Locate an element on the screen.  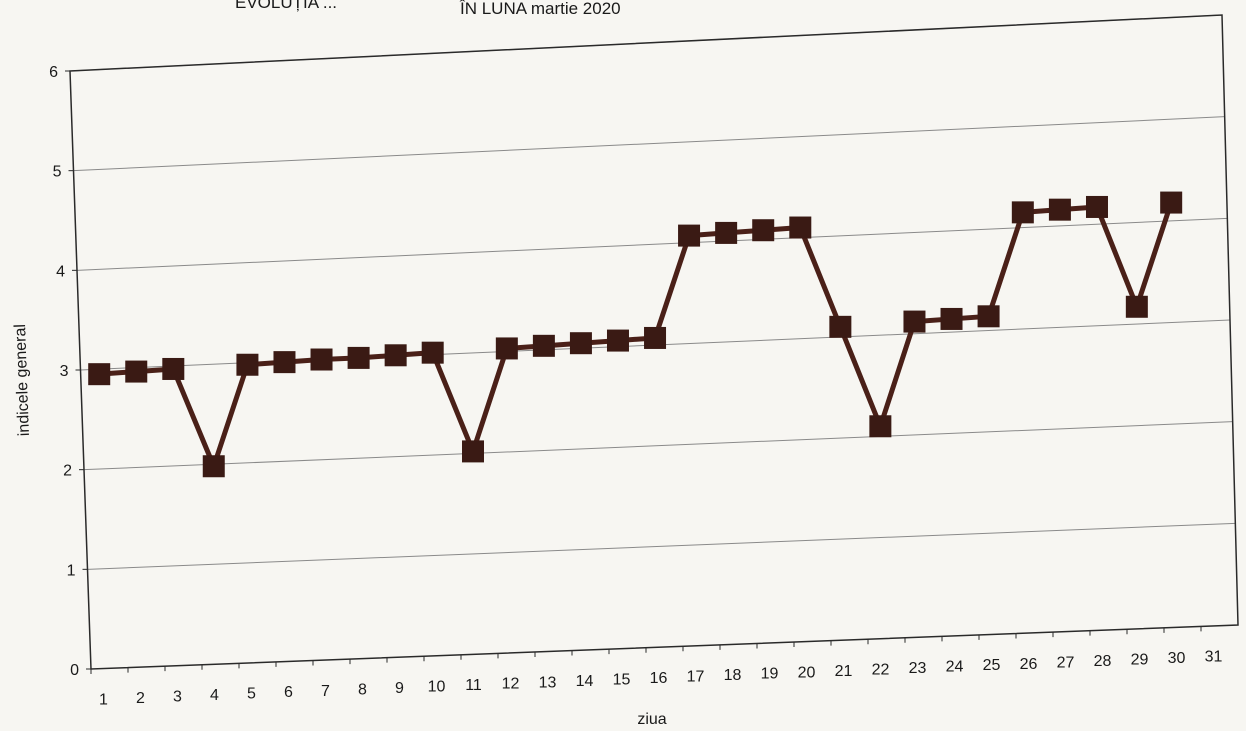
x-tick-label: 25 is located at coordinates (992, 665).